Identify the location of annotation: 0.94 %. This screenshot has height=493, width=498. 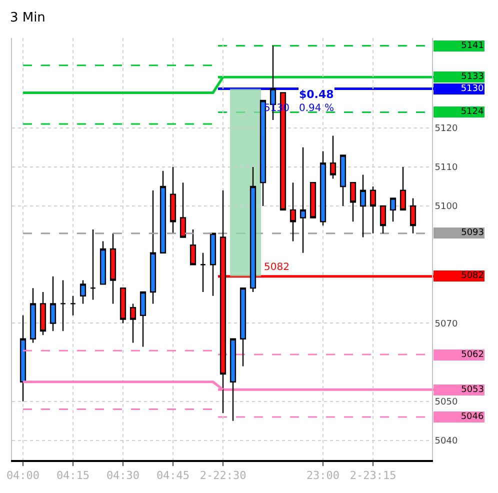
(316, 108).